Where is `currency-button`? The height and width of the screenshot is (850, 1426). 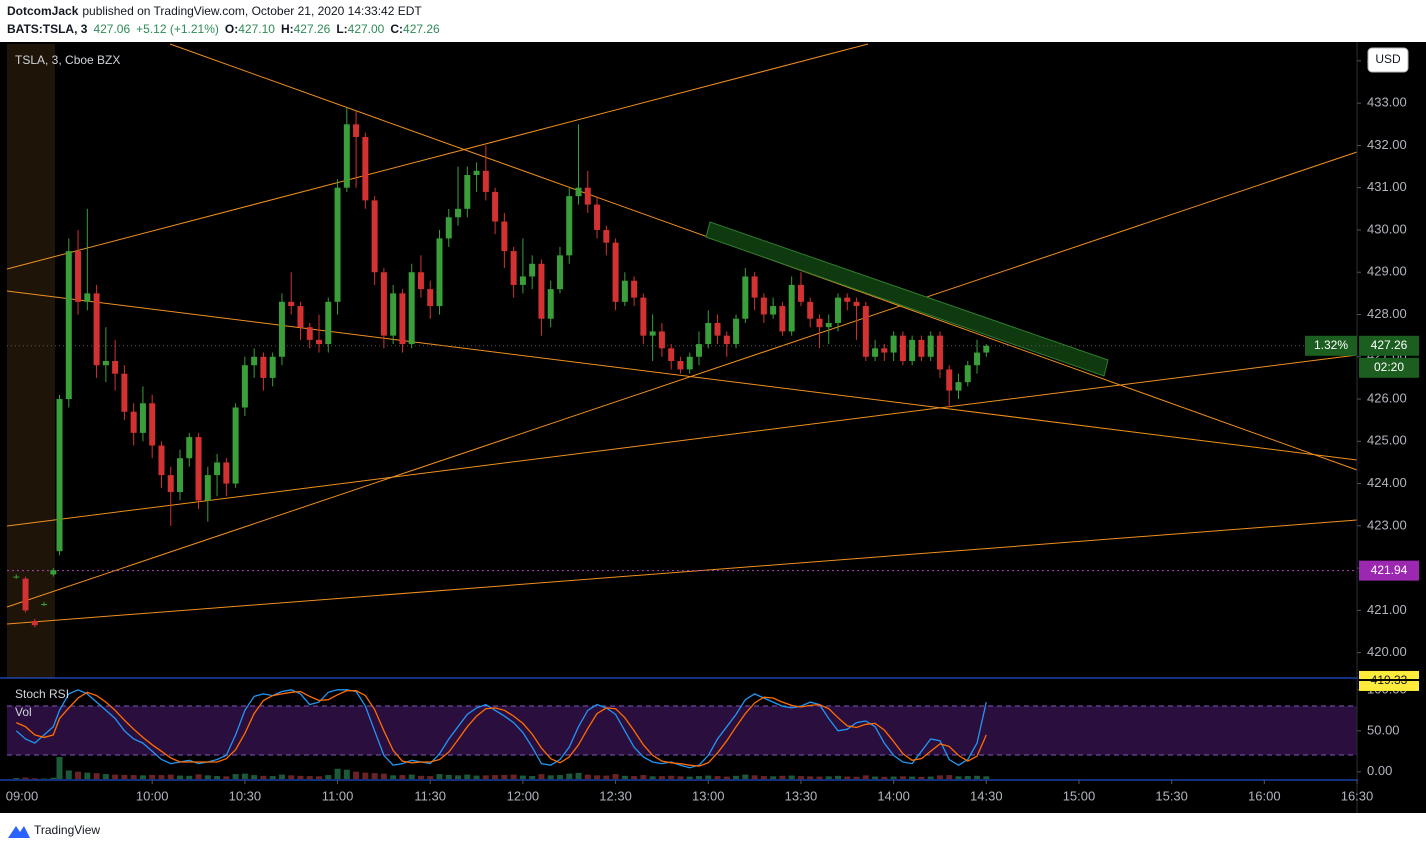
currency-button is located at coordinates (1388, 60).